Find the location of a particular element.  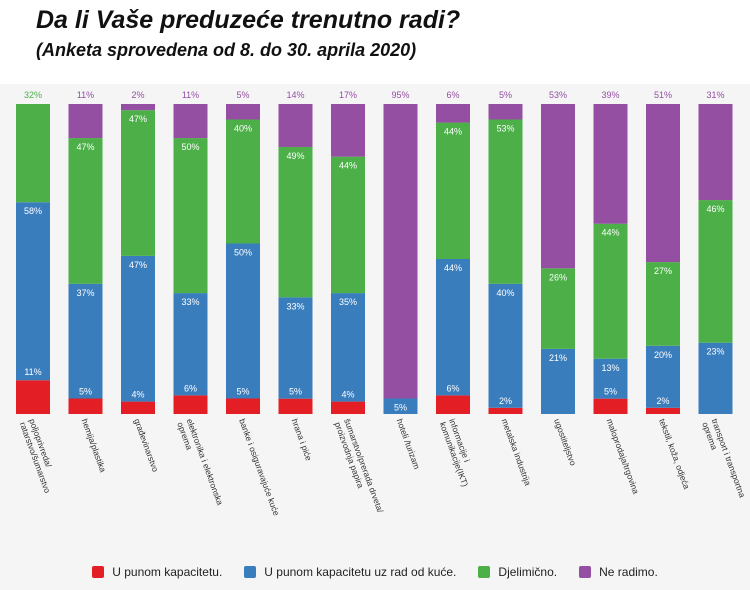

value-label-remote-5: 33% is located at coordinates (295, 306).